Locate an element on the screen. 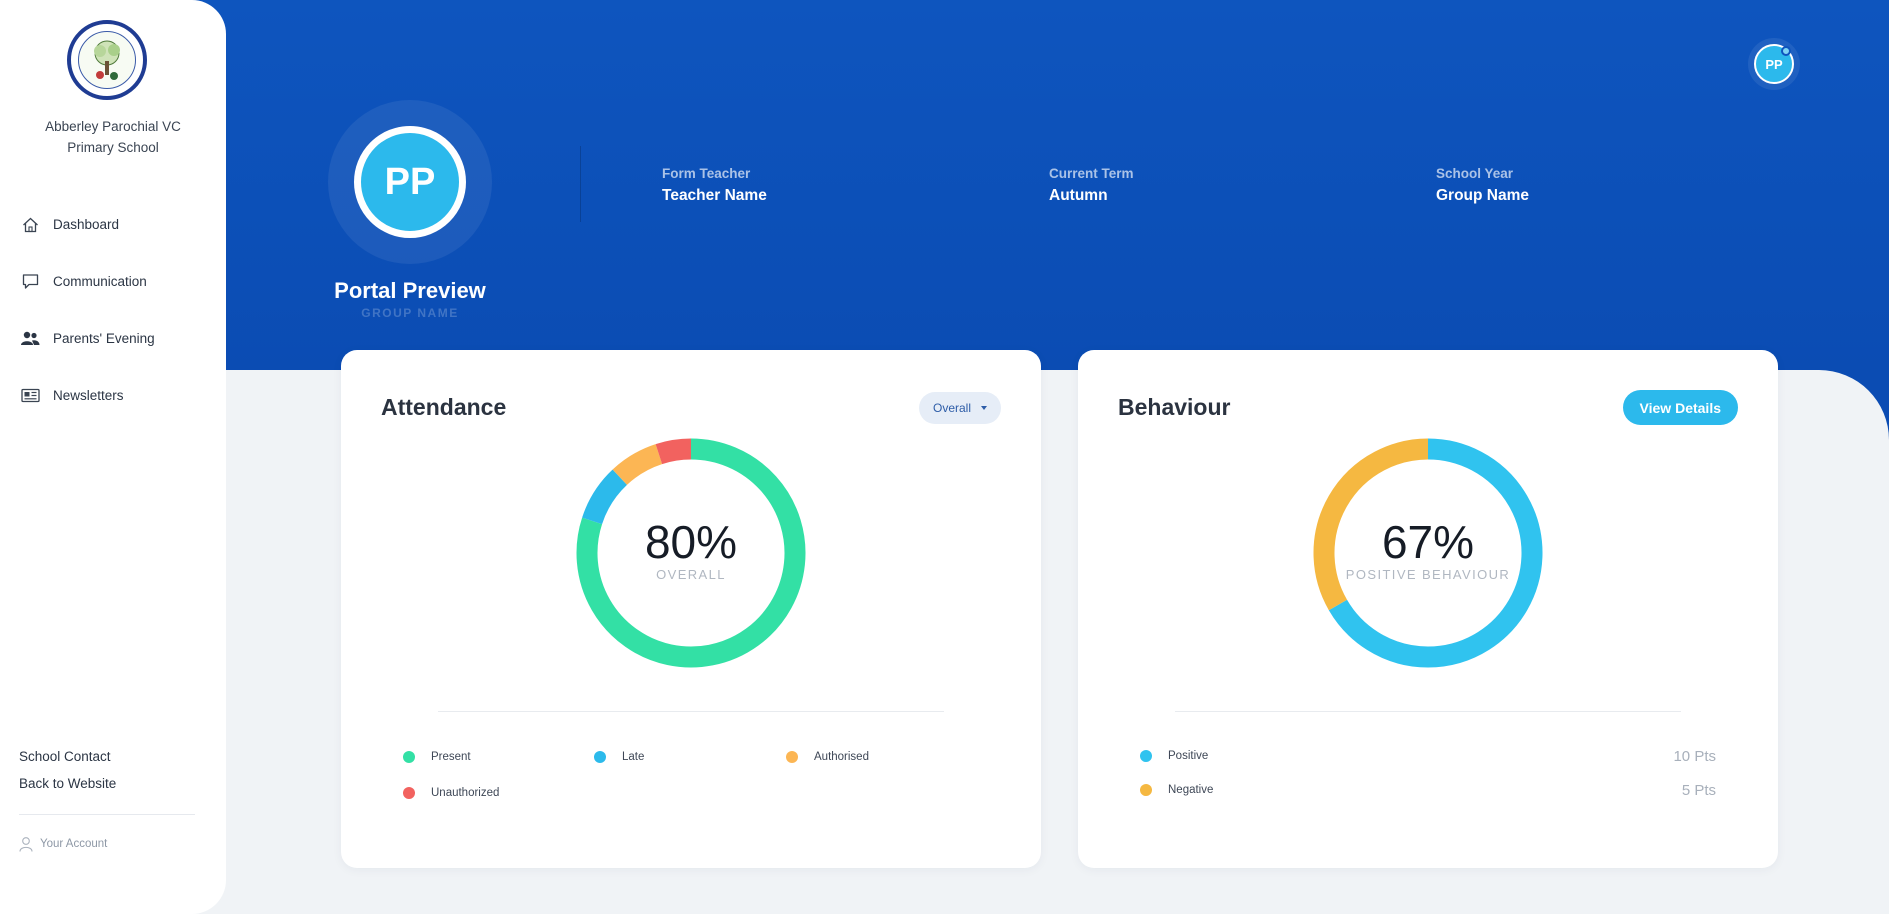 The width and height of the screenshot is (1889, 914). legend-unauthorized: Unauthorized is located at coordinates (451, 793).